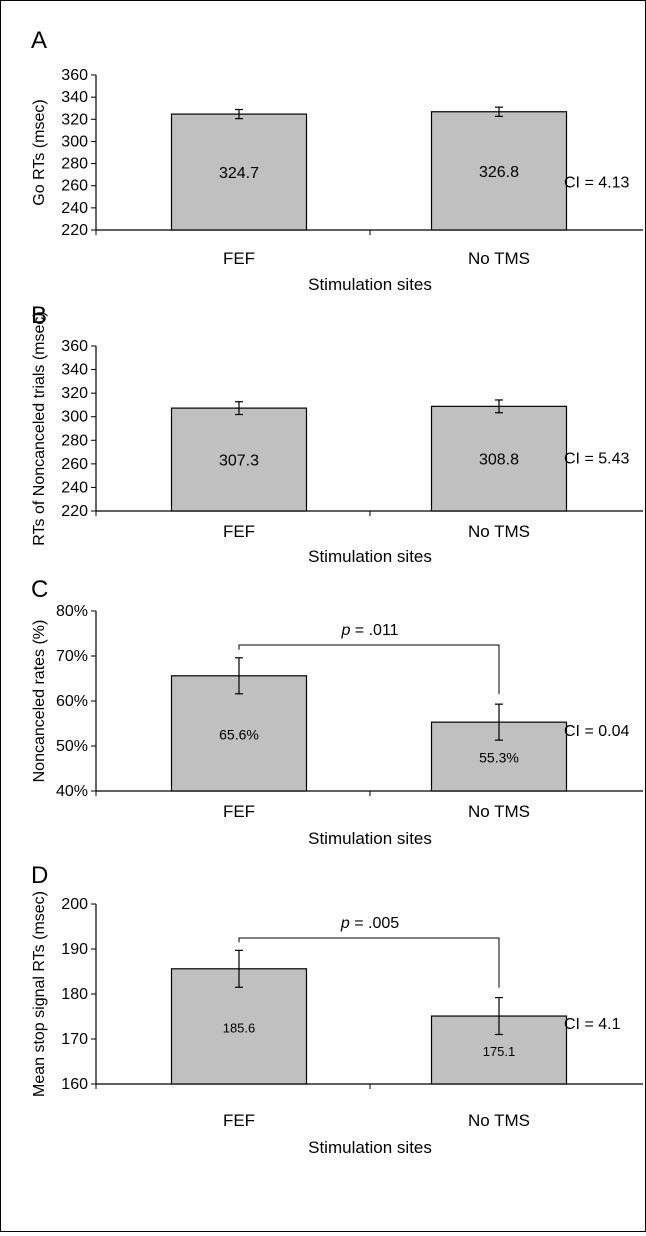 Image resolution: width=646 pixels, height=1236 pixels. What do you see at coordinates (592, 1024) in the screenshot?
I see `ci-label: CI = 4.1` at bounding box center [592, 1024].